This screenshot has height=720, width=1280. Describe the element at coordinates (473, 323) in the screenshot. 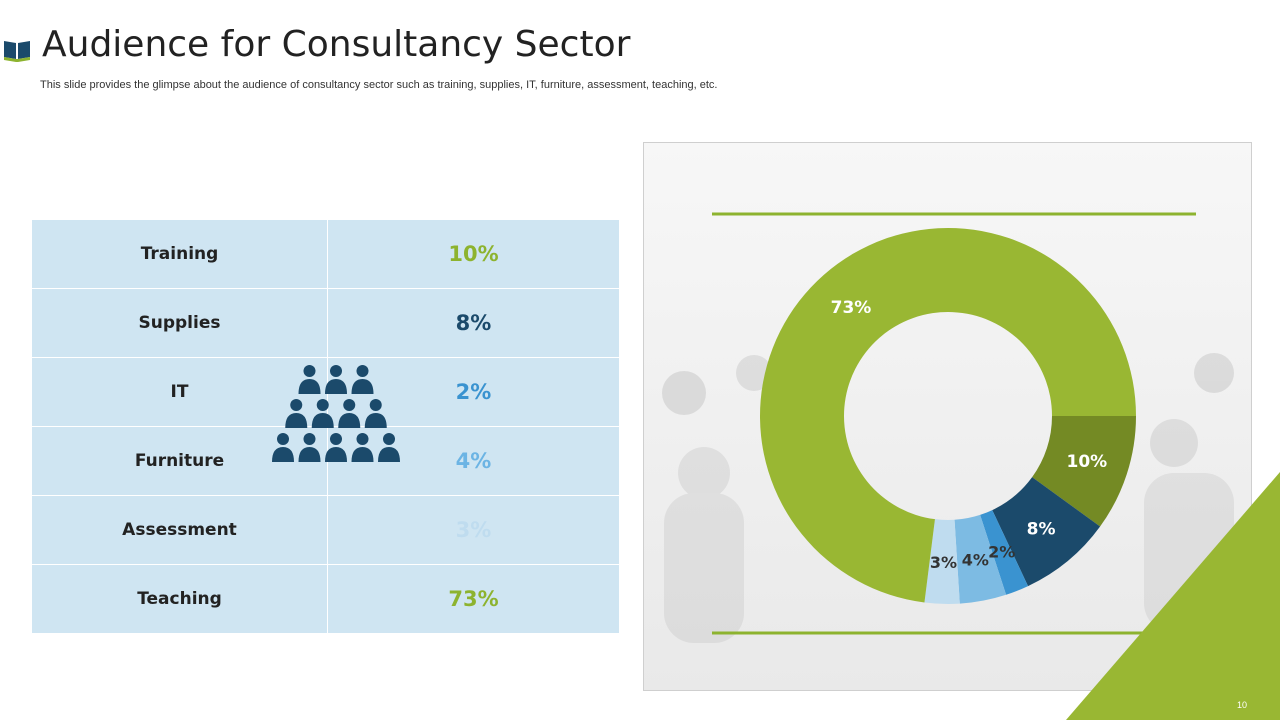

I see `row-value: 8%` at that location.